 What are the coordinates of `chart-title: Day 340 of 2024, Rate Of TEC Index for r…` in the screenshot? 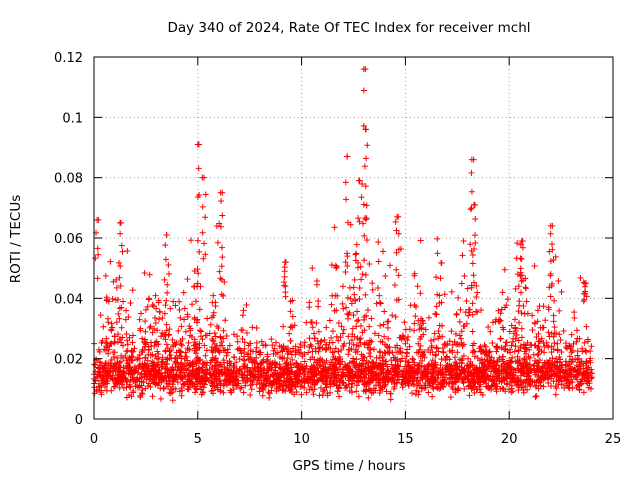 It's located at (348, 28).